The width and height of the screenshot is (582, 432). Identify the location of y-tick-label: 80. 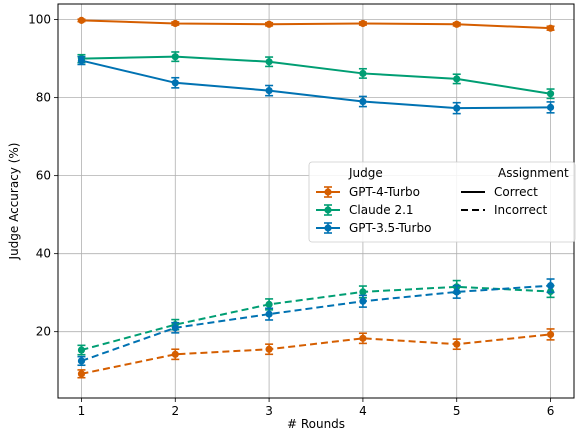
(43, 98).